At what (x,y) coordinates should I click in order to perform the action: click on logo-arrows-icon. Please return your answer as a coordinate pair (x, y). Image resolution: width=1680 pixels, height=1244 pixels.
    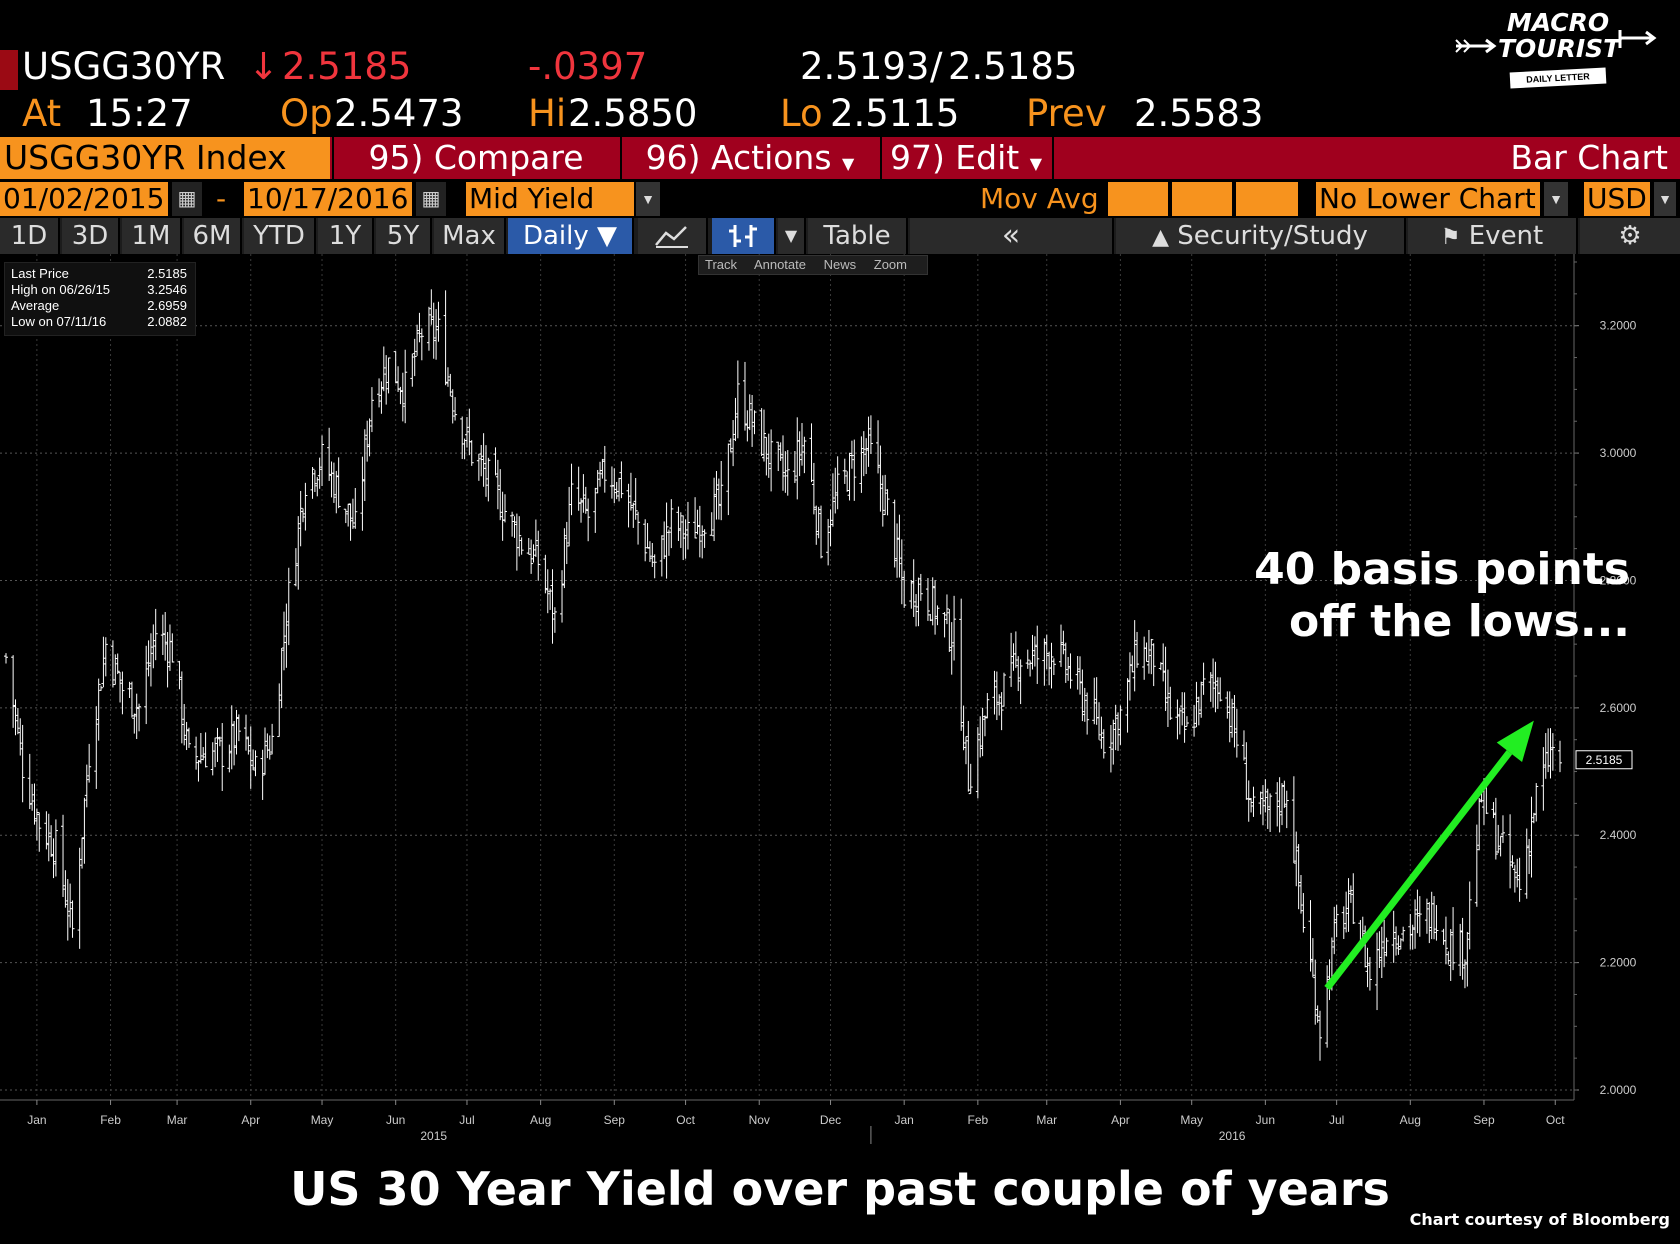
    Looking at the image, I should click on (1556, 42).